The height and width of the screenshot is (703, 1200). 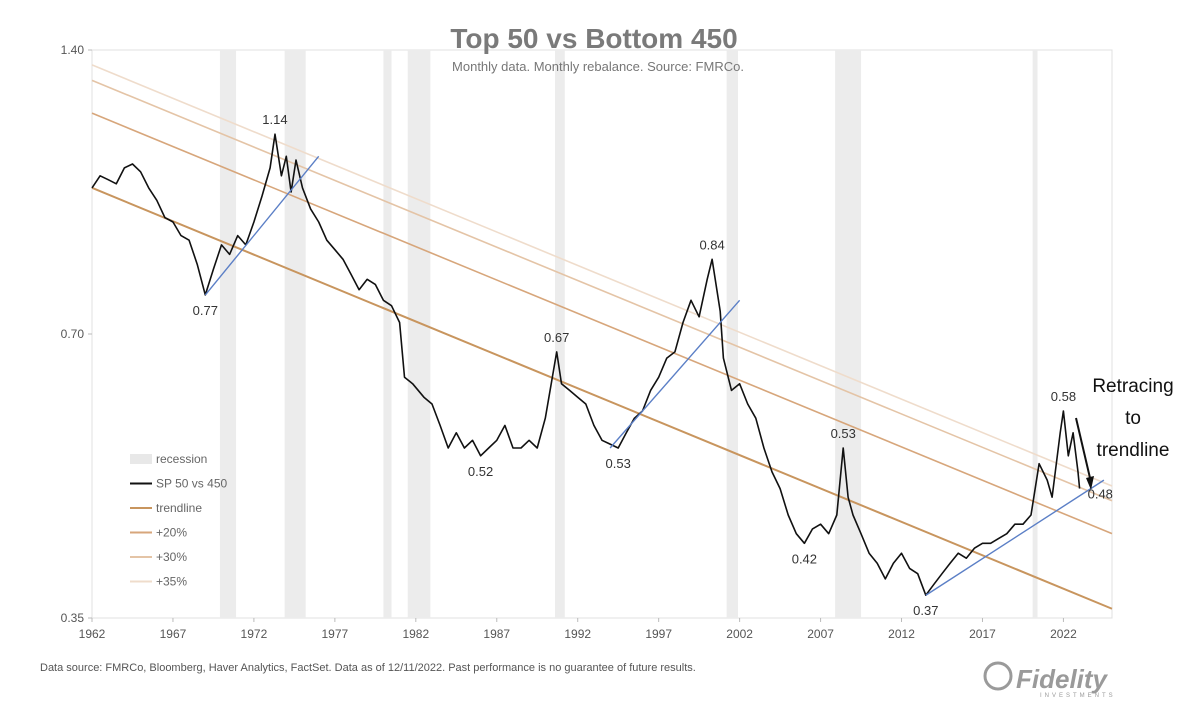 What do you see at coordinates (925, 610) in the screenshot?
I see `data-label: 0.37` at bounding box center [925, 610].